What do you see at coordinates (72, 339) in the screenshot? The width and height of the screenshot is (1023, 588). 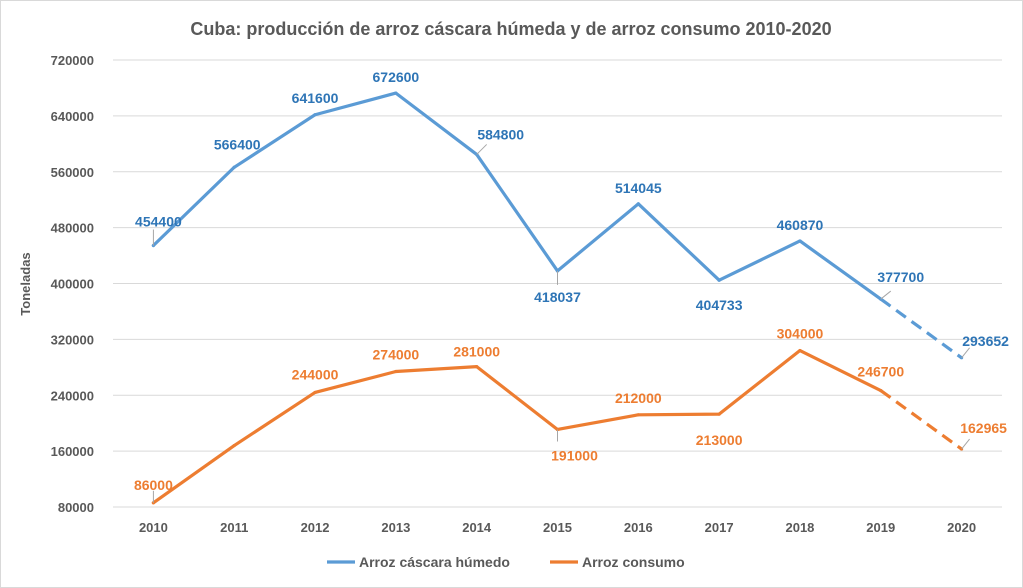 I see `y-tick-label: 320000` at bounding box center [72, 339].